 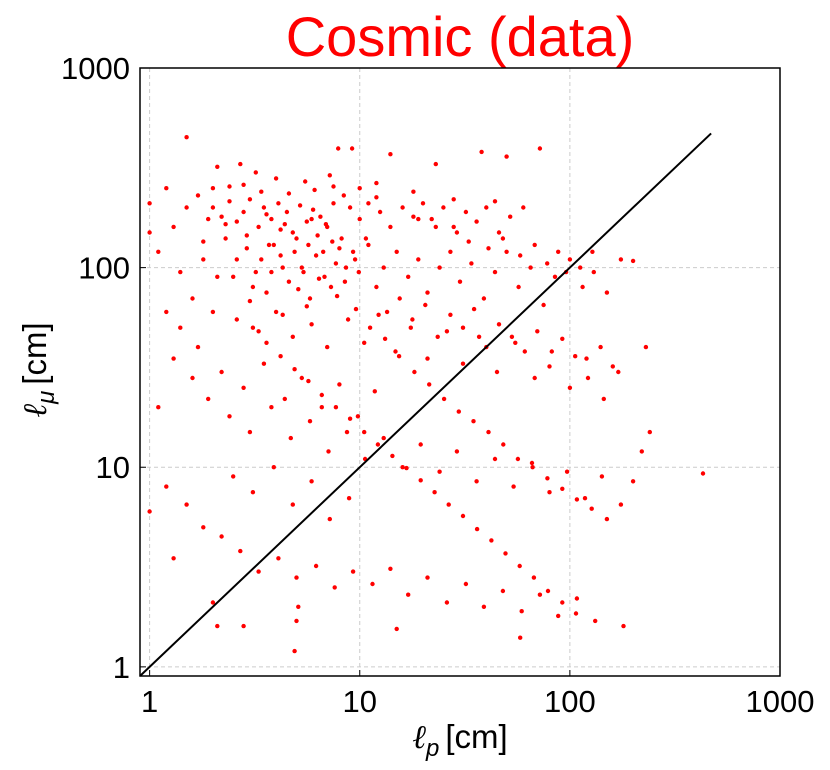 What do you see at coordinates (419, 736) in the screenshot?
I see `x-axis-symbol: ℓ` at bounding box center [419, 736].